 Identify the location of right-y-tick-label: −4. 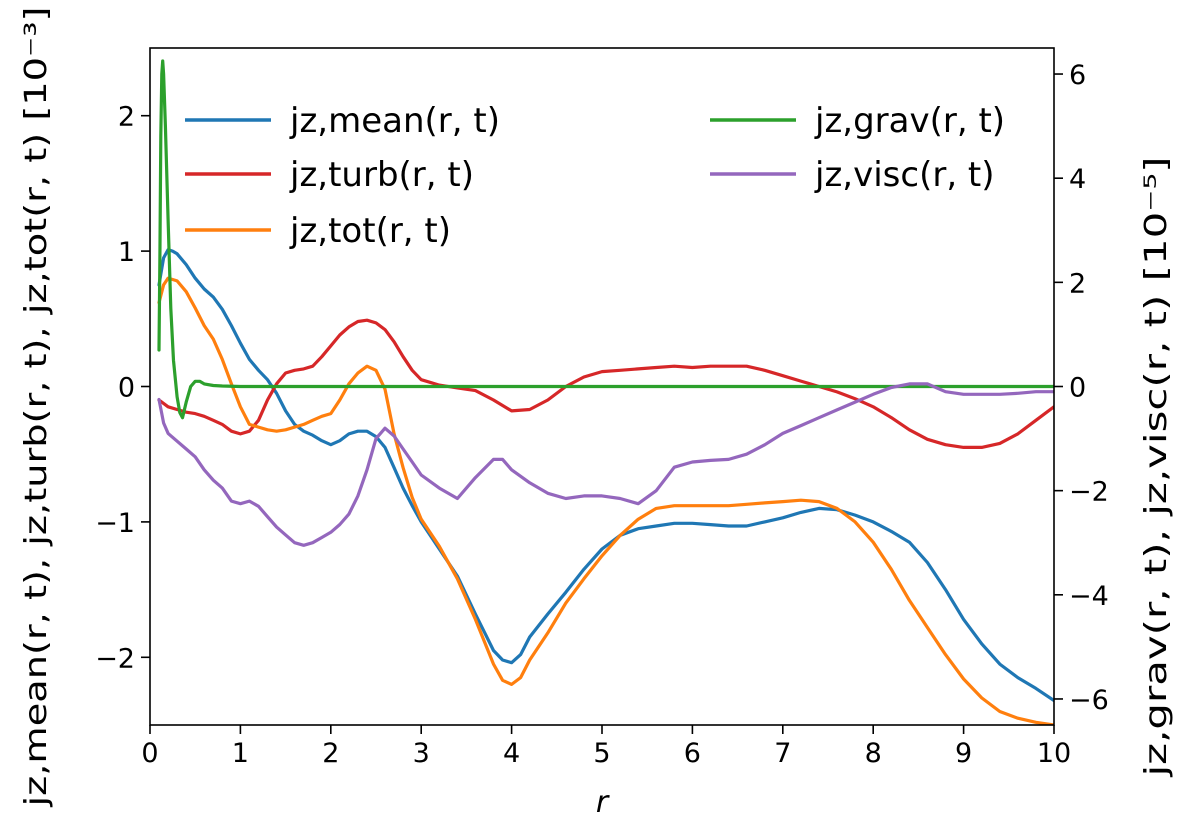
(1089, 596).